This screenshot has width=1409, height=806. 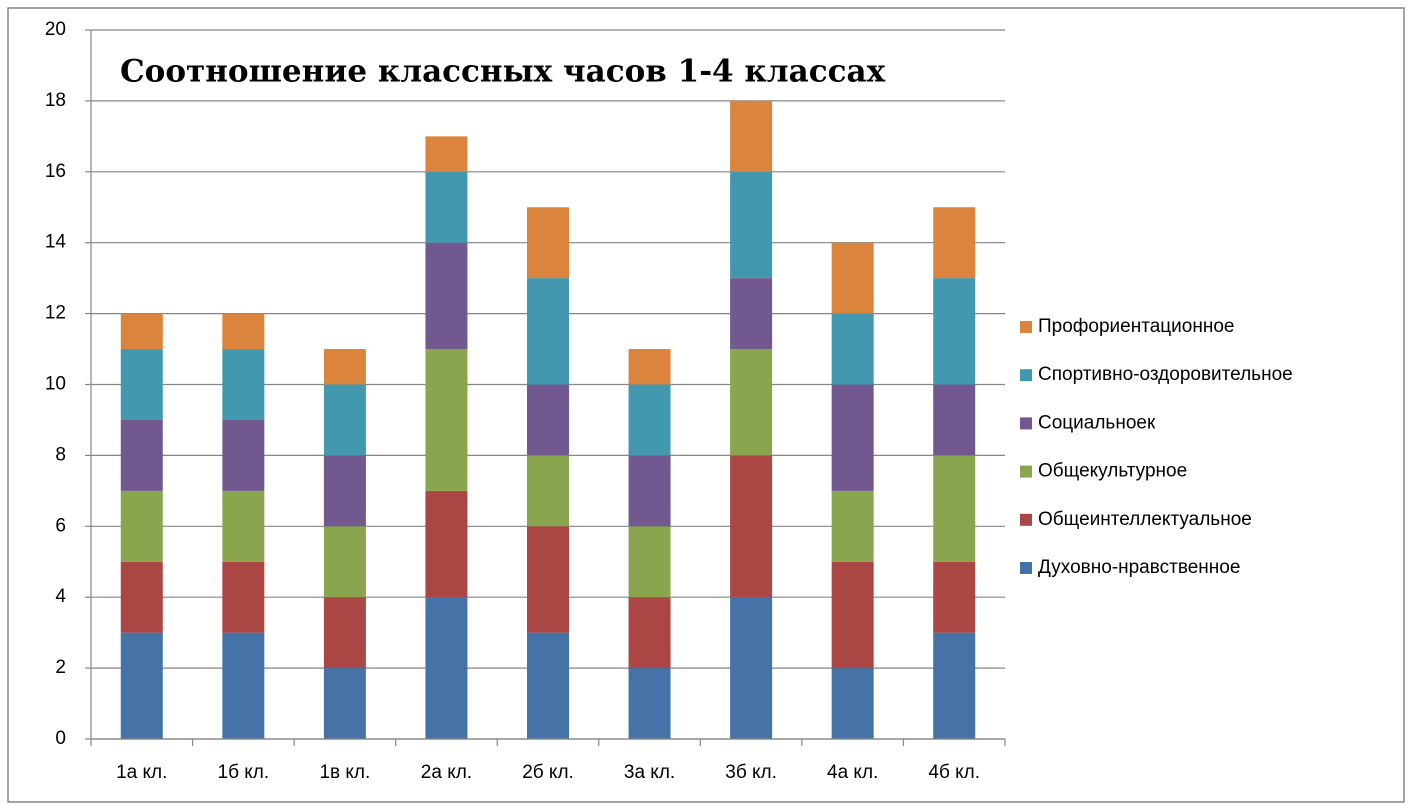 I want to click on x-tick-label: 1б кл., so click(x=244, y=772).